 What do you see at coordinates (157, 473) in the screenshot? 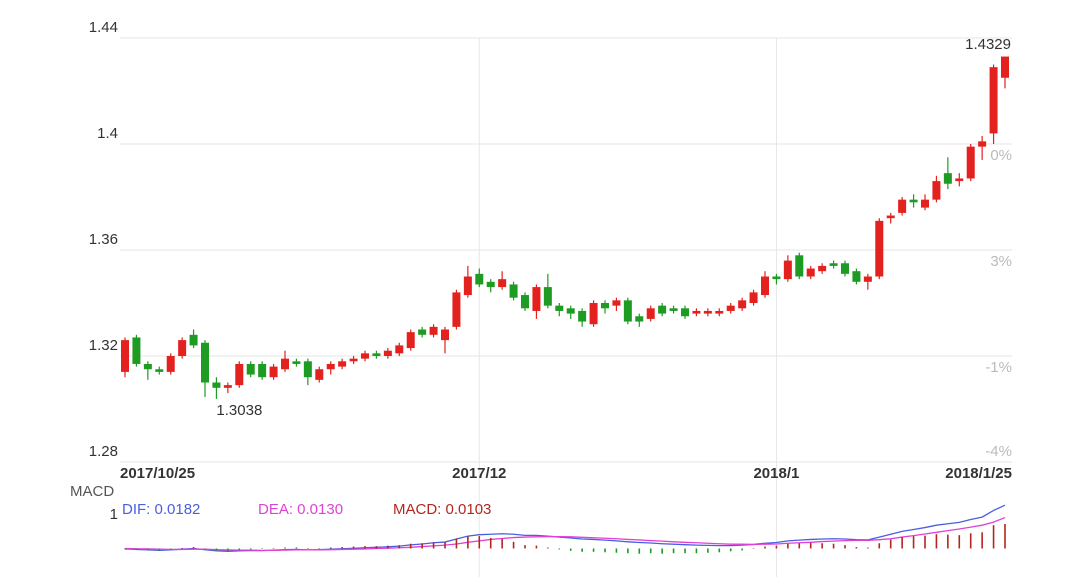
I see `x-tick-label: 2017/10/25` at bounding box center [157, 473].